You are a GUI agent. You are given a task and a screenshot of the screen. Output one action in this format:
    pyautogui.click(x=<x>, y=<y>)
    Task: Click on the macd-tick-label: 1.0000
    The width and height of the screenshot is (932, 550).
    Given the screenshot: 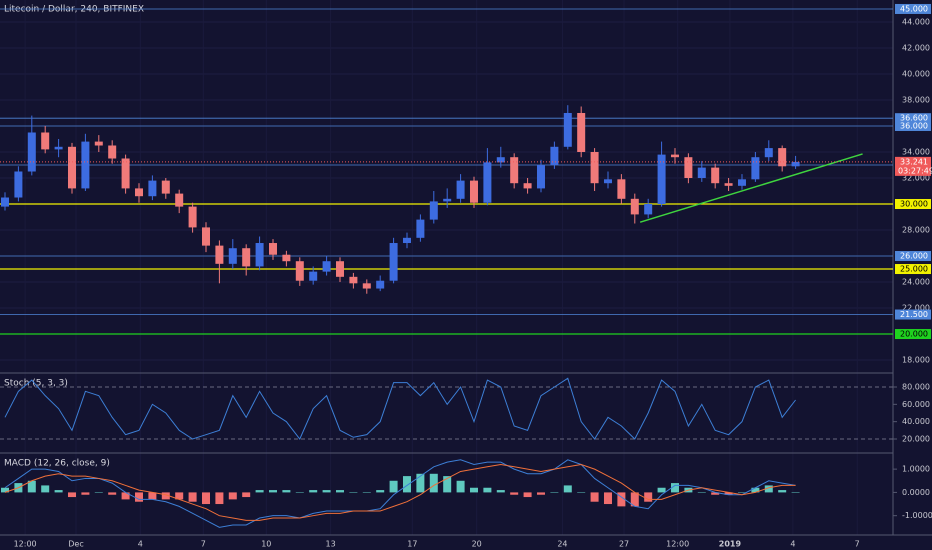 What is the action you would take?
    pyautogui.click(x=916, y=469)
    